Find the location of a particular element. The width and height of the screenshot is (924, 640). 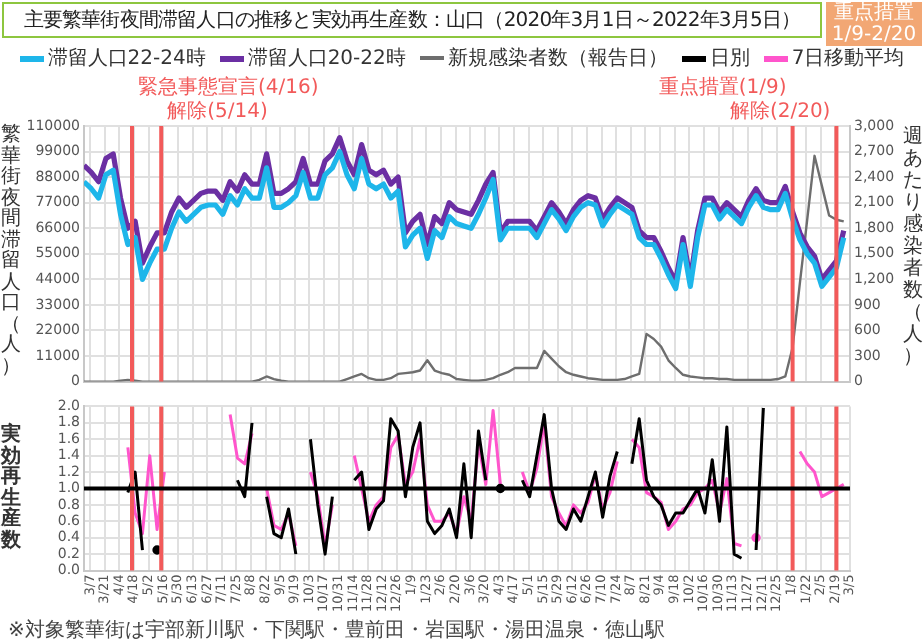

legend-label: 滞留人口22-24時 is located at coordinates (126, 58).